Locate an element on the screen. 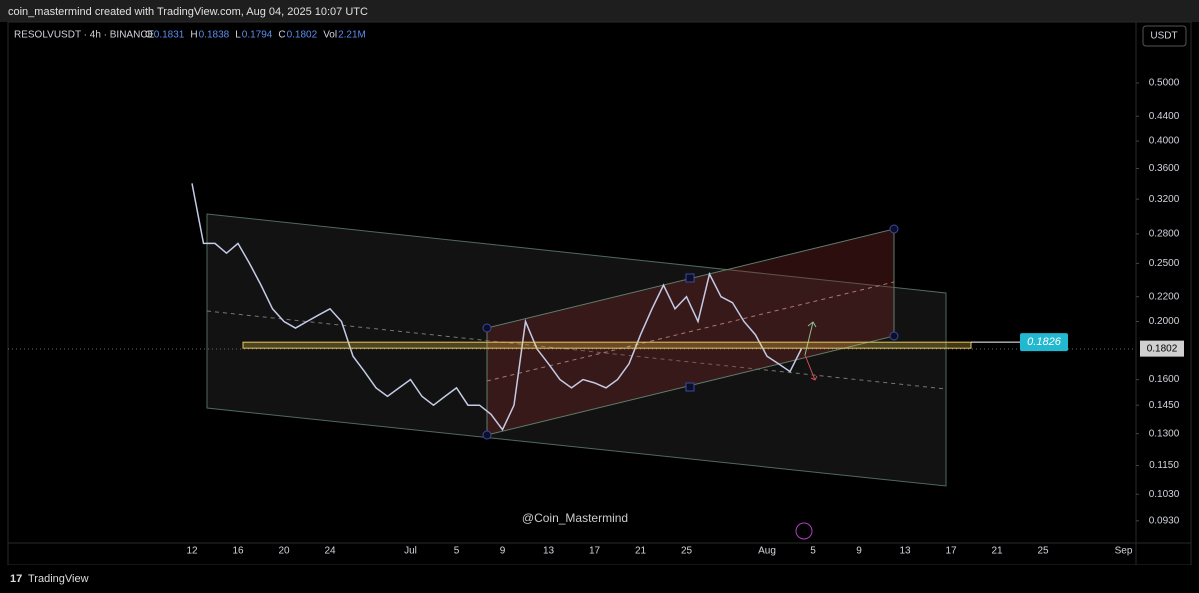  x-tick-label: 20 is located at coordinates (284, 551).